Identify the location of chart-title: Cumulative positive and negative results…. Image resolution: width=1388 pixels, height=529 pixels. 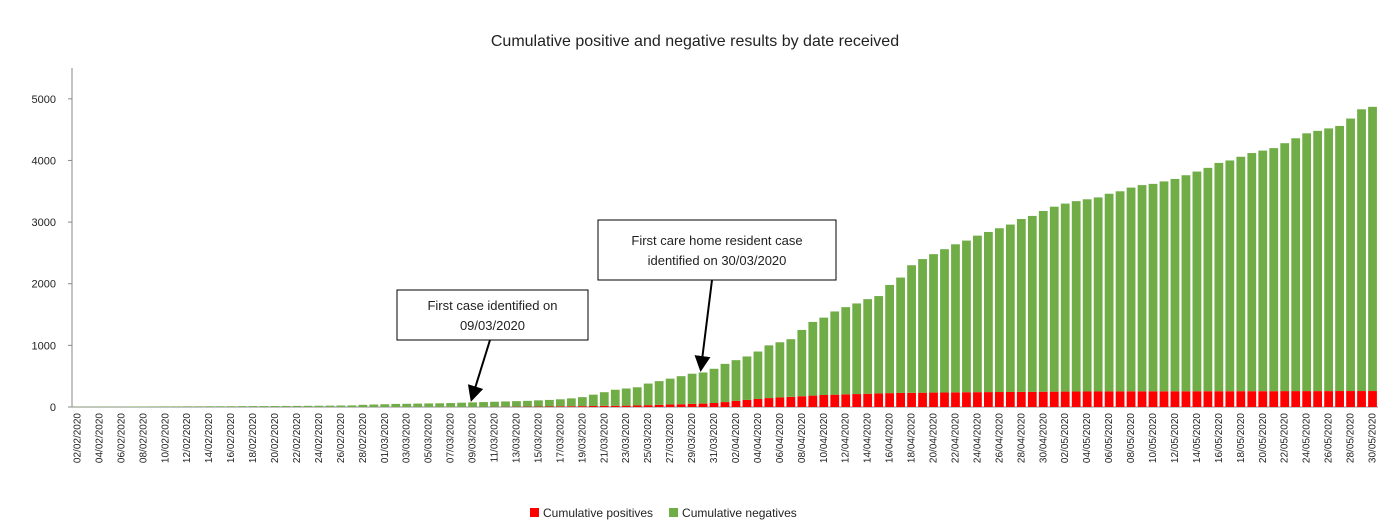
(695, 41).